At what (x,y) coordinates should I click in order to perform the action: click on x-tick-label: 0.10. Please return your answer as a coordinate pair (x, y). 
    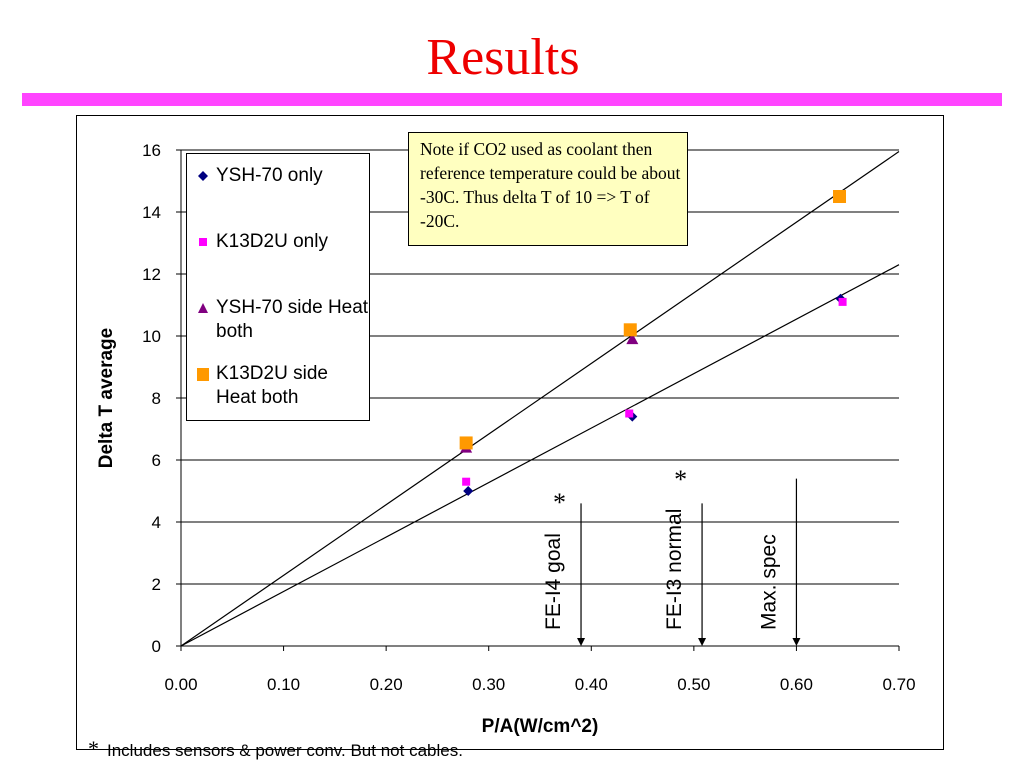
    Looking at the image, I should click on (283, 684).